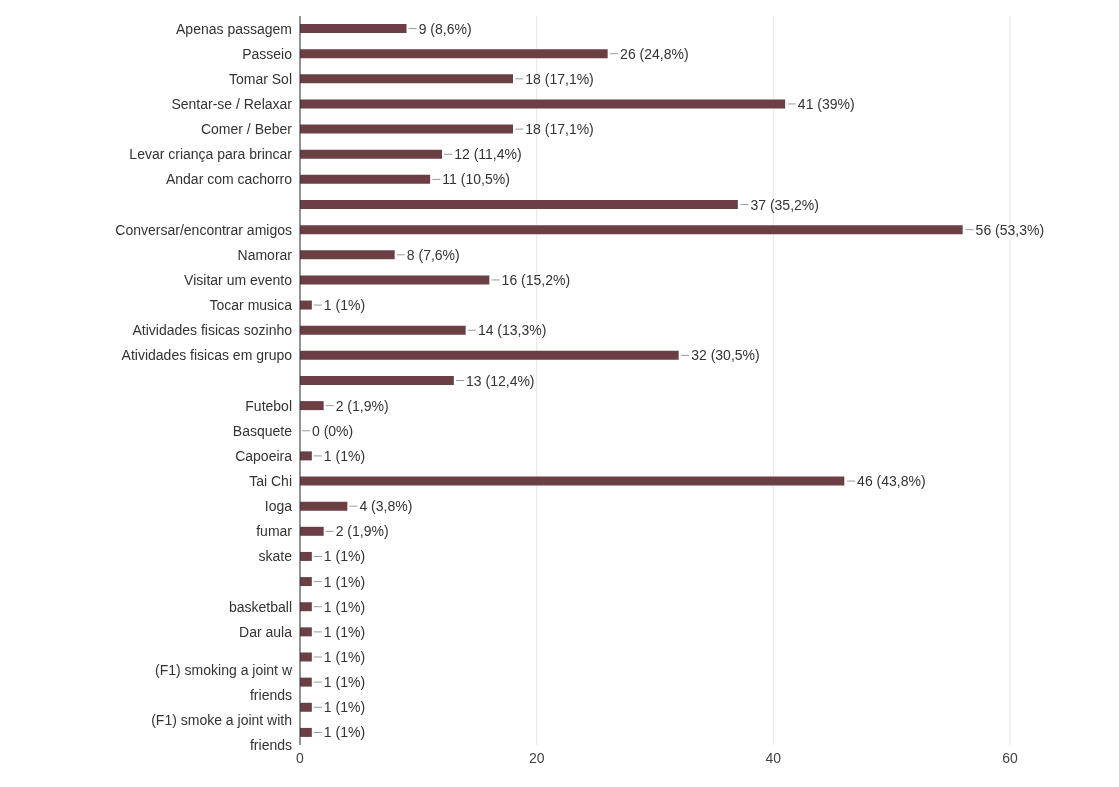  Describe the element at coordinates (260, 606) in the screenshot. I see `y-tick-label: basketball` at that location.